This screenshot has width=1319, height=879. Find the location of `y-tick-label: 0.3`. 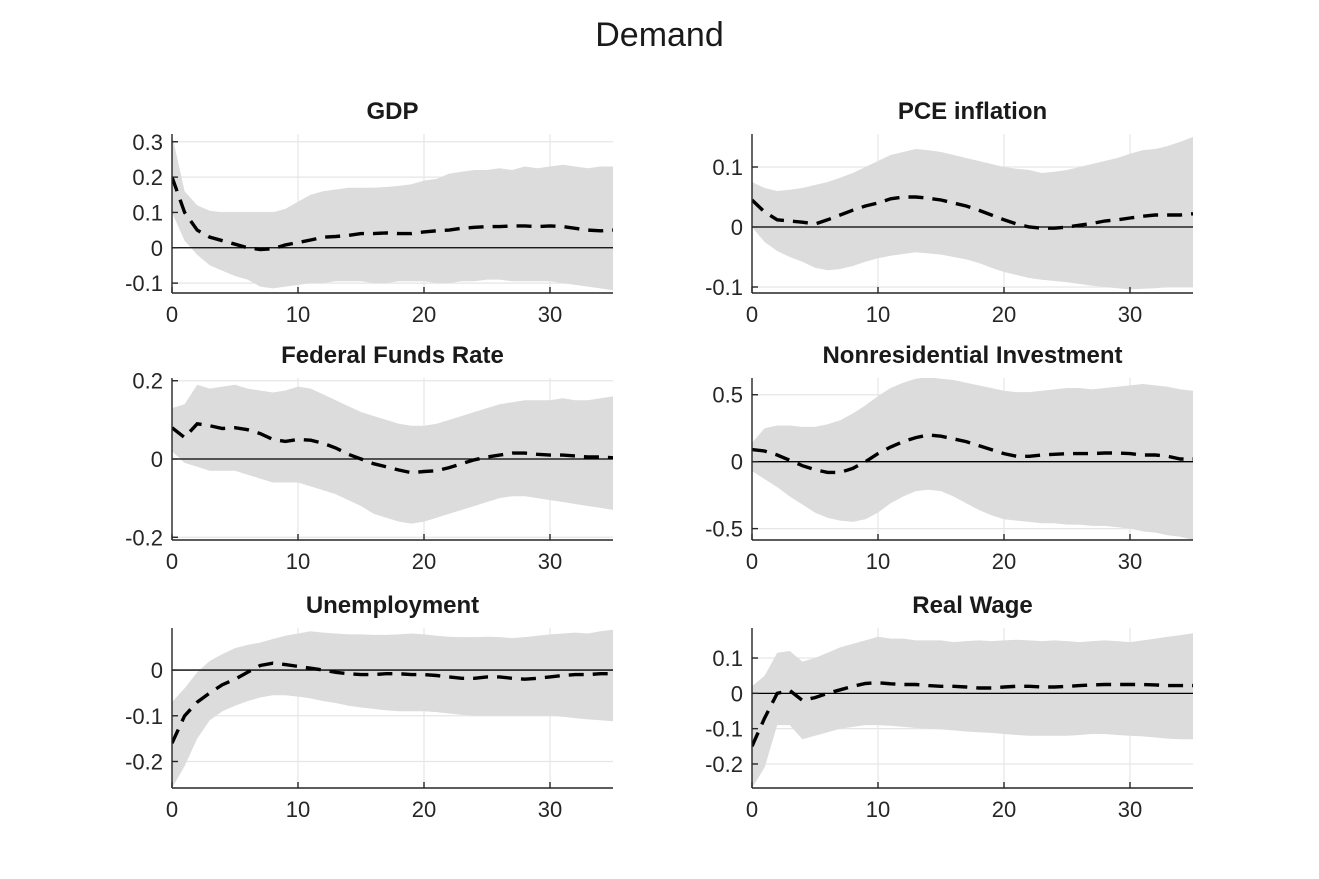

y-tick-label: 0.3 is located at coordinates (147, 142).